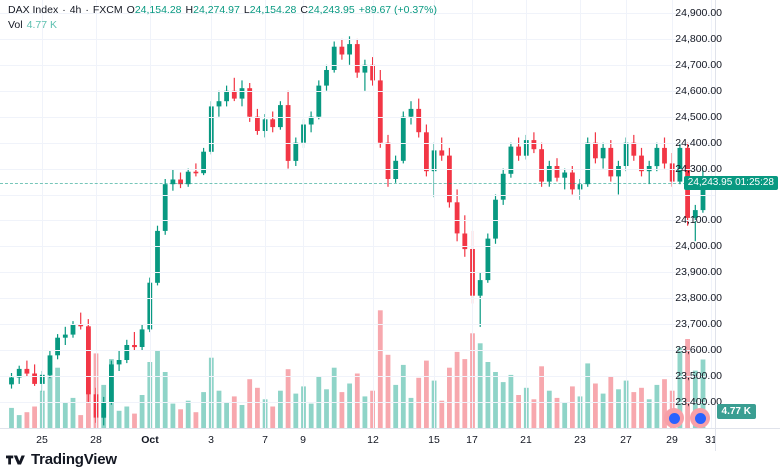 This screenshot has width=780, height=470. Describe the element at coordinates (698, 350) in the screenshot. I see `price-axis-tick: 23,600.00` at that location.